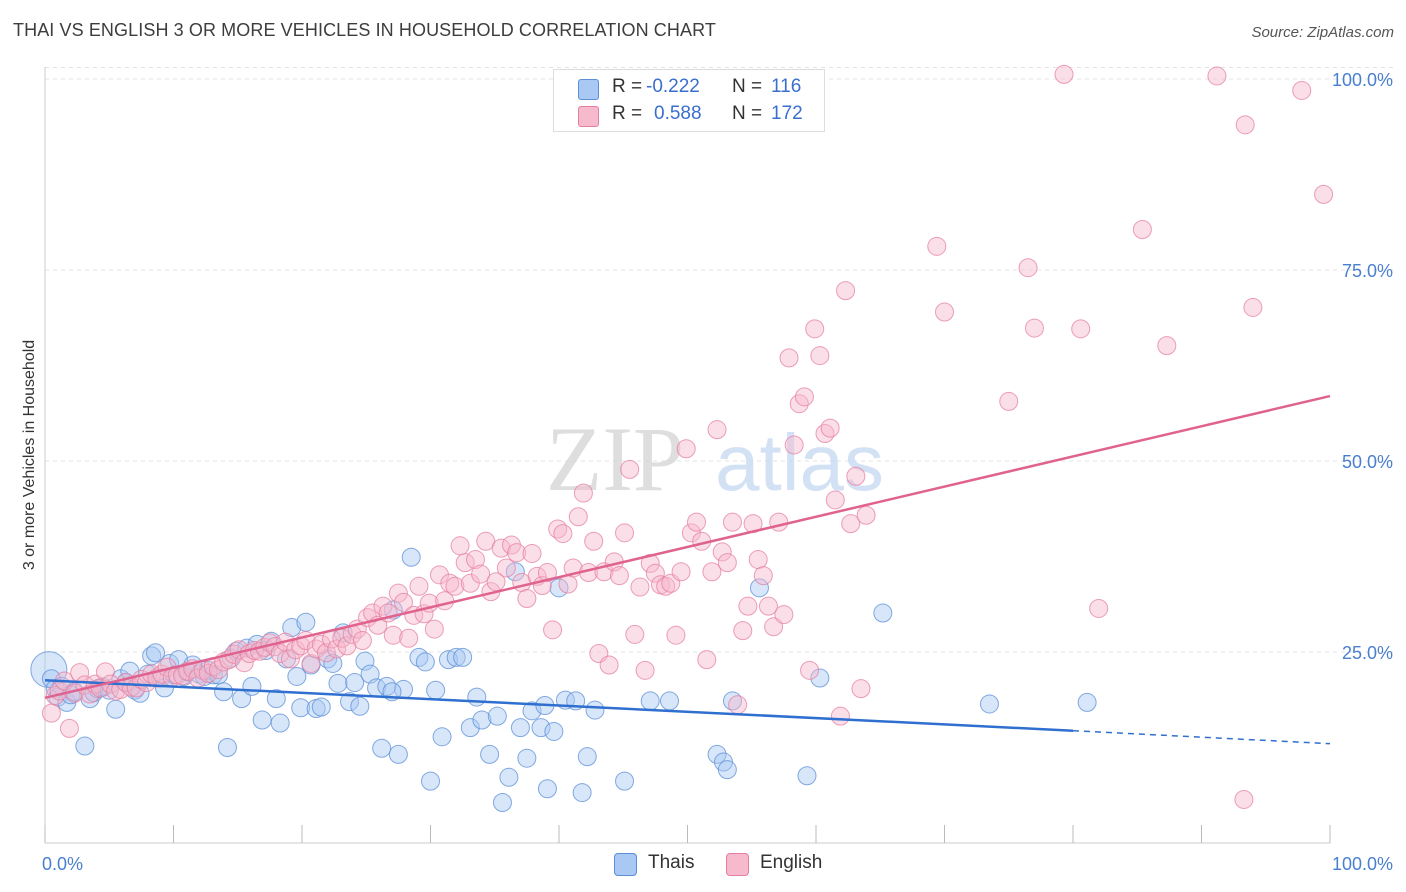 The width and height of the screenshot is (1406, 892). I want to click on bottom-legend-label-thais: Thais, so click(671, 862).